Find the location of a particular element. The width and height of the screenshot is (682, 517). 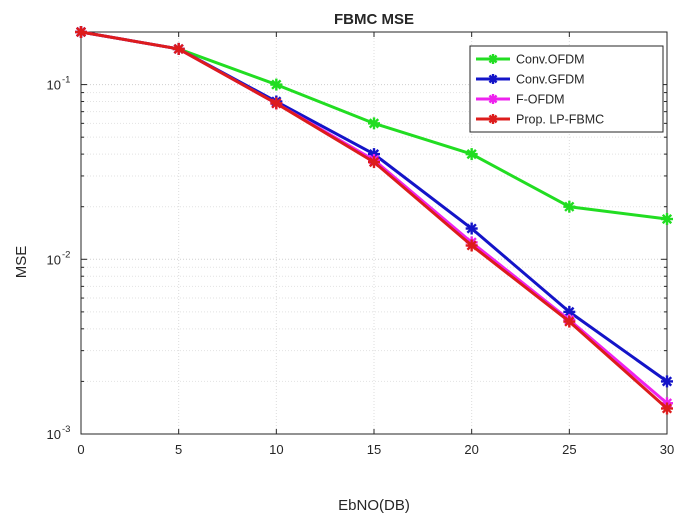

x-tick-label: 5 is located at coordinates (178, 449).